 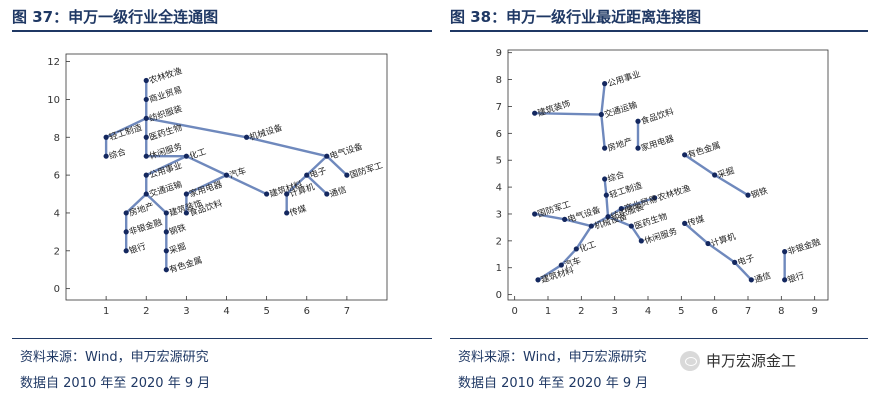 I want to click on y-tick-label: 9, so click(x=499, y=53).